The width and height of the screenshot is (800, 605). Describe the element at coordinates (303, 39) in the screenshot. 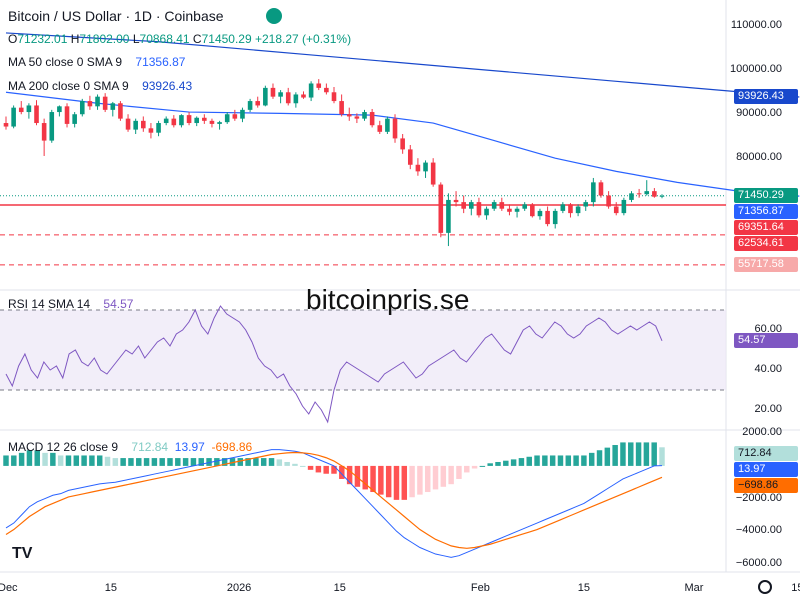

I see `change-value: +218.27 (+0.31%)` at that location.